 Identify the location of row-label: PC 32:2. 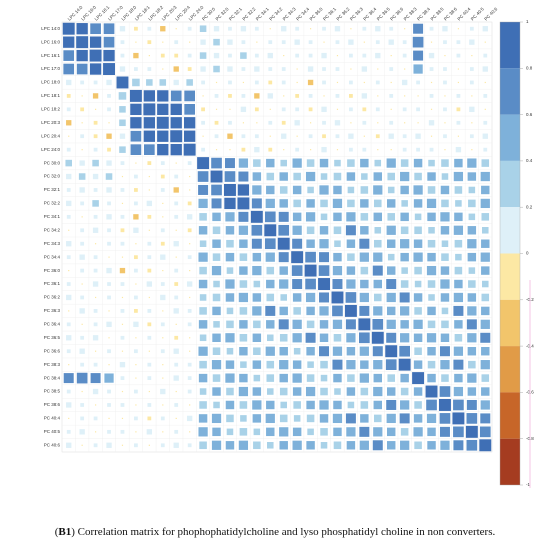
(52, 203).